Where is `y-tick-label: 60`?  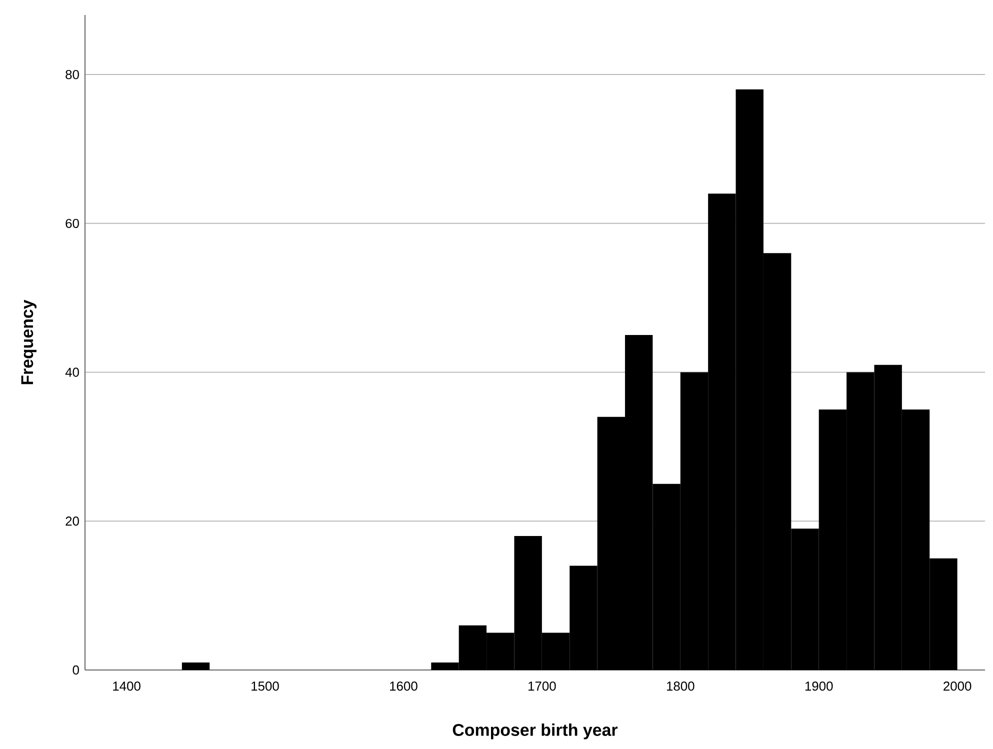
y-tick-label: 60 is located at coordinates (72, 223).